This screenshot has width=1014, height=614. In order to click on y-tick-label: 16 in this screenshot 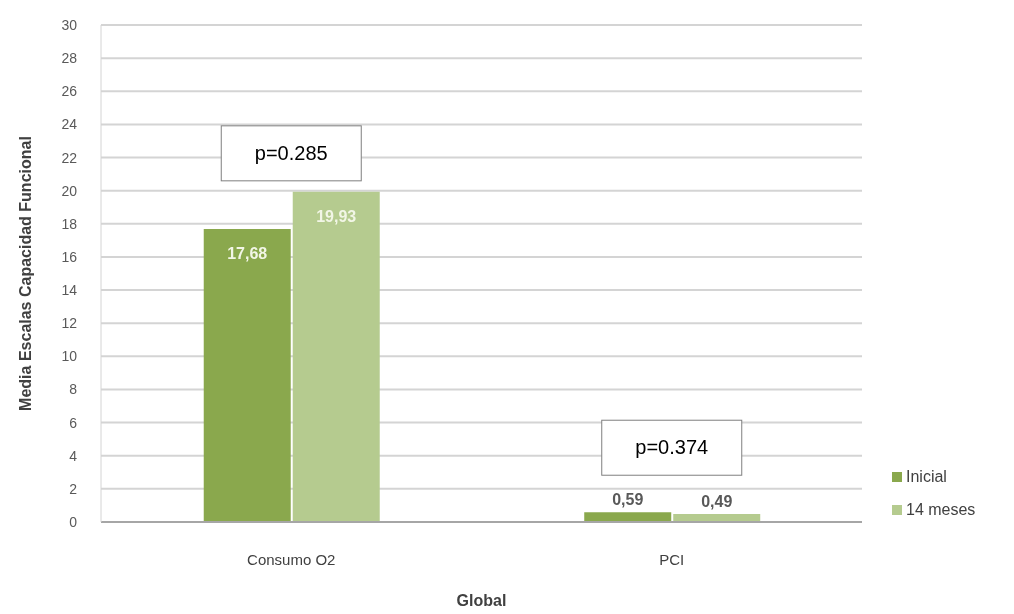, I will do `click(69, 256)`.